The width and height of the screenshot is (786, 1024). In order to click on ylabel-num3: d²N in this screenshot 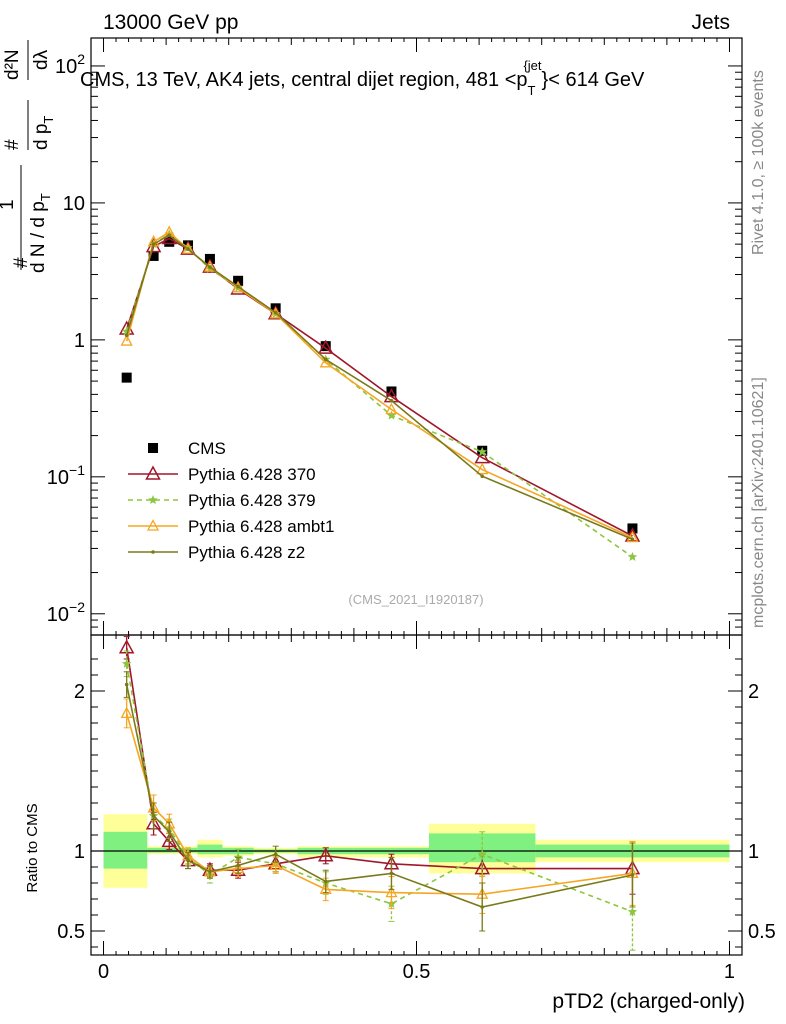, I will do `click(12, 64)`.